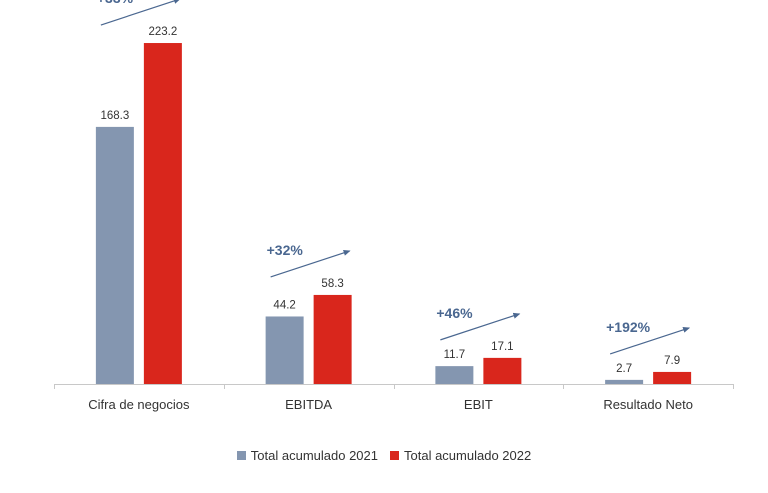 Image resolution: width=768 pixels, height=493 pixels. Describe the element at coordinates (314, 455) in the screenshot. I see `legend-label-2021: Total acumulado 2021` at that location.